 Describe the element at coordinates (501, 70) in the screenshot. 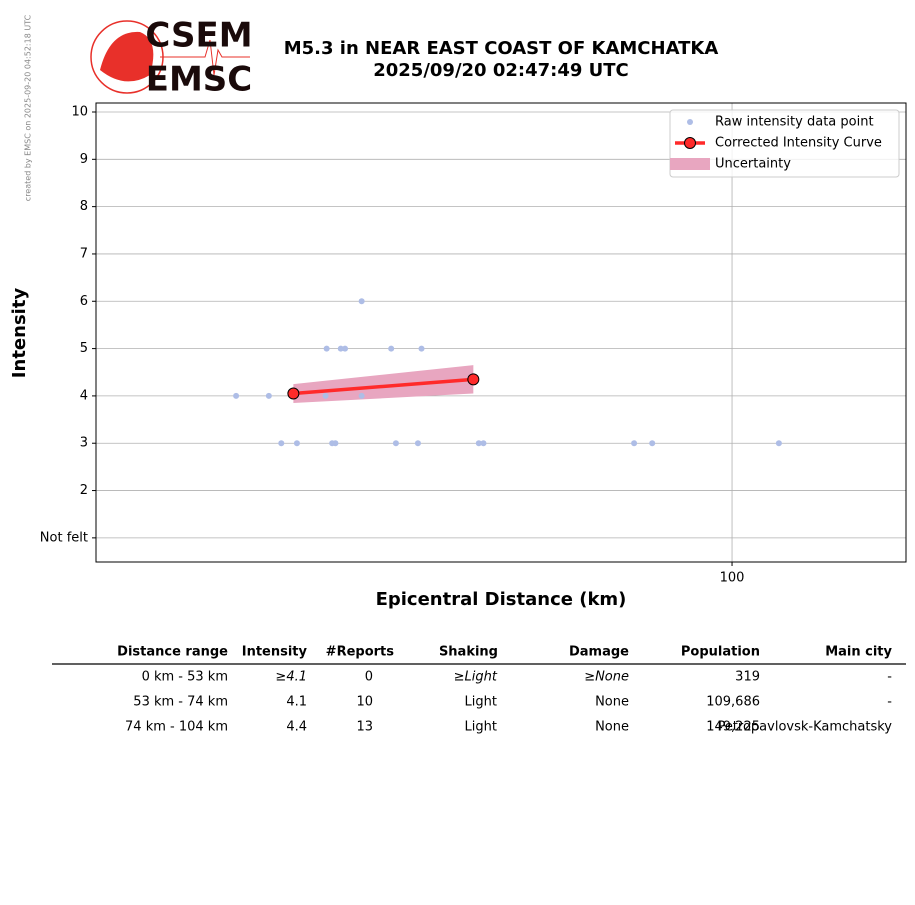

I see `chart-subtitle: 2025/09/20 02:47:49 UTC` at that location.